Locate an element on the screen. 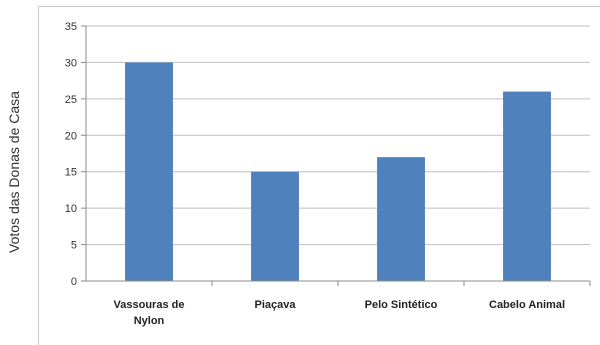 The image size is (600, 345). y-tick-label: 5 is located at coordinates (74, 246).